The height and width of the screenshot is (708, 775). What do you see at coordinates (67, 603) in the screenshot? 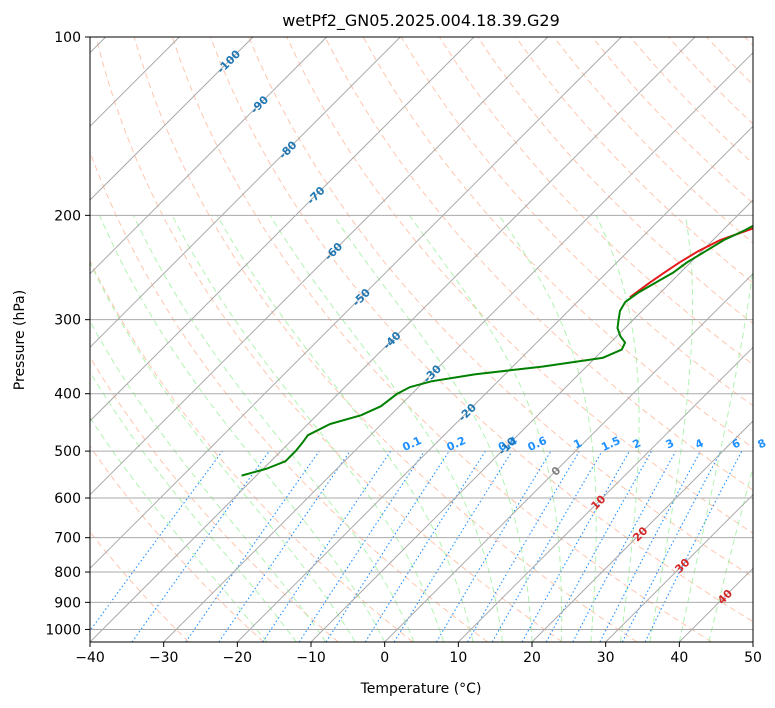
I see `y-tick-label: 900` at bounding box center [67, 603].